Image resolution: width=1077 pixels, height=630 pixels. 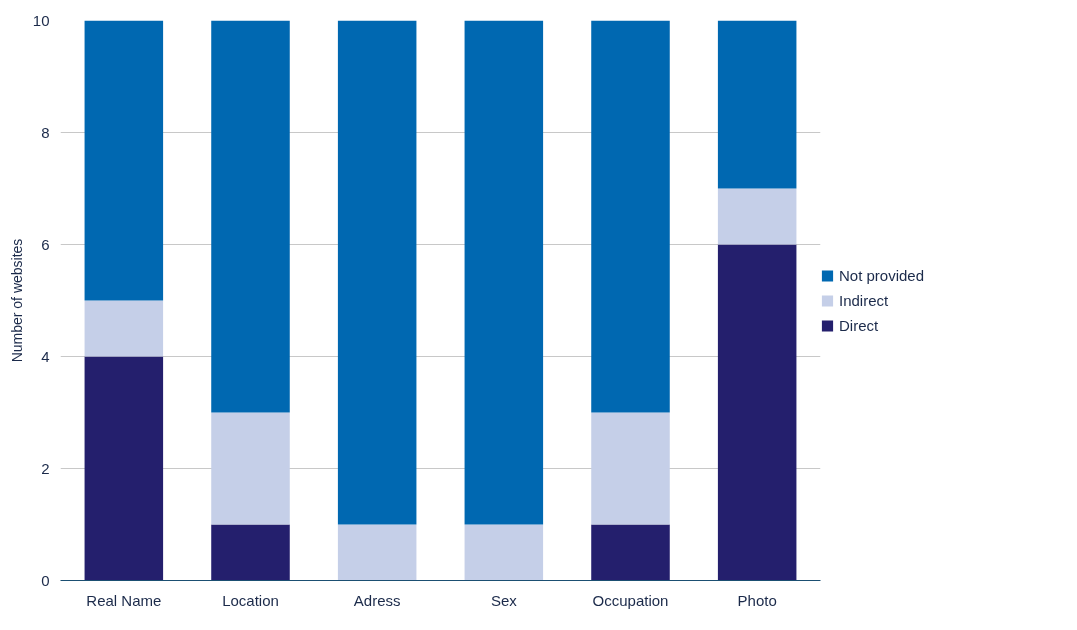 What do you see at coordinates (45, 468) in the screenshot?
I see `y-tick-label: 2` at bounding box center [45, 468].